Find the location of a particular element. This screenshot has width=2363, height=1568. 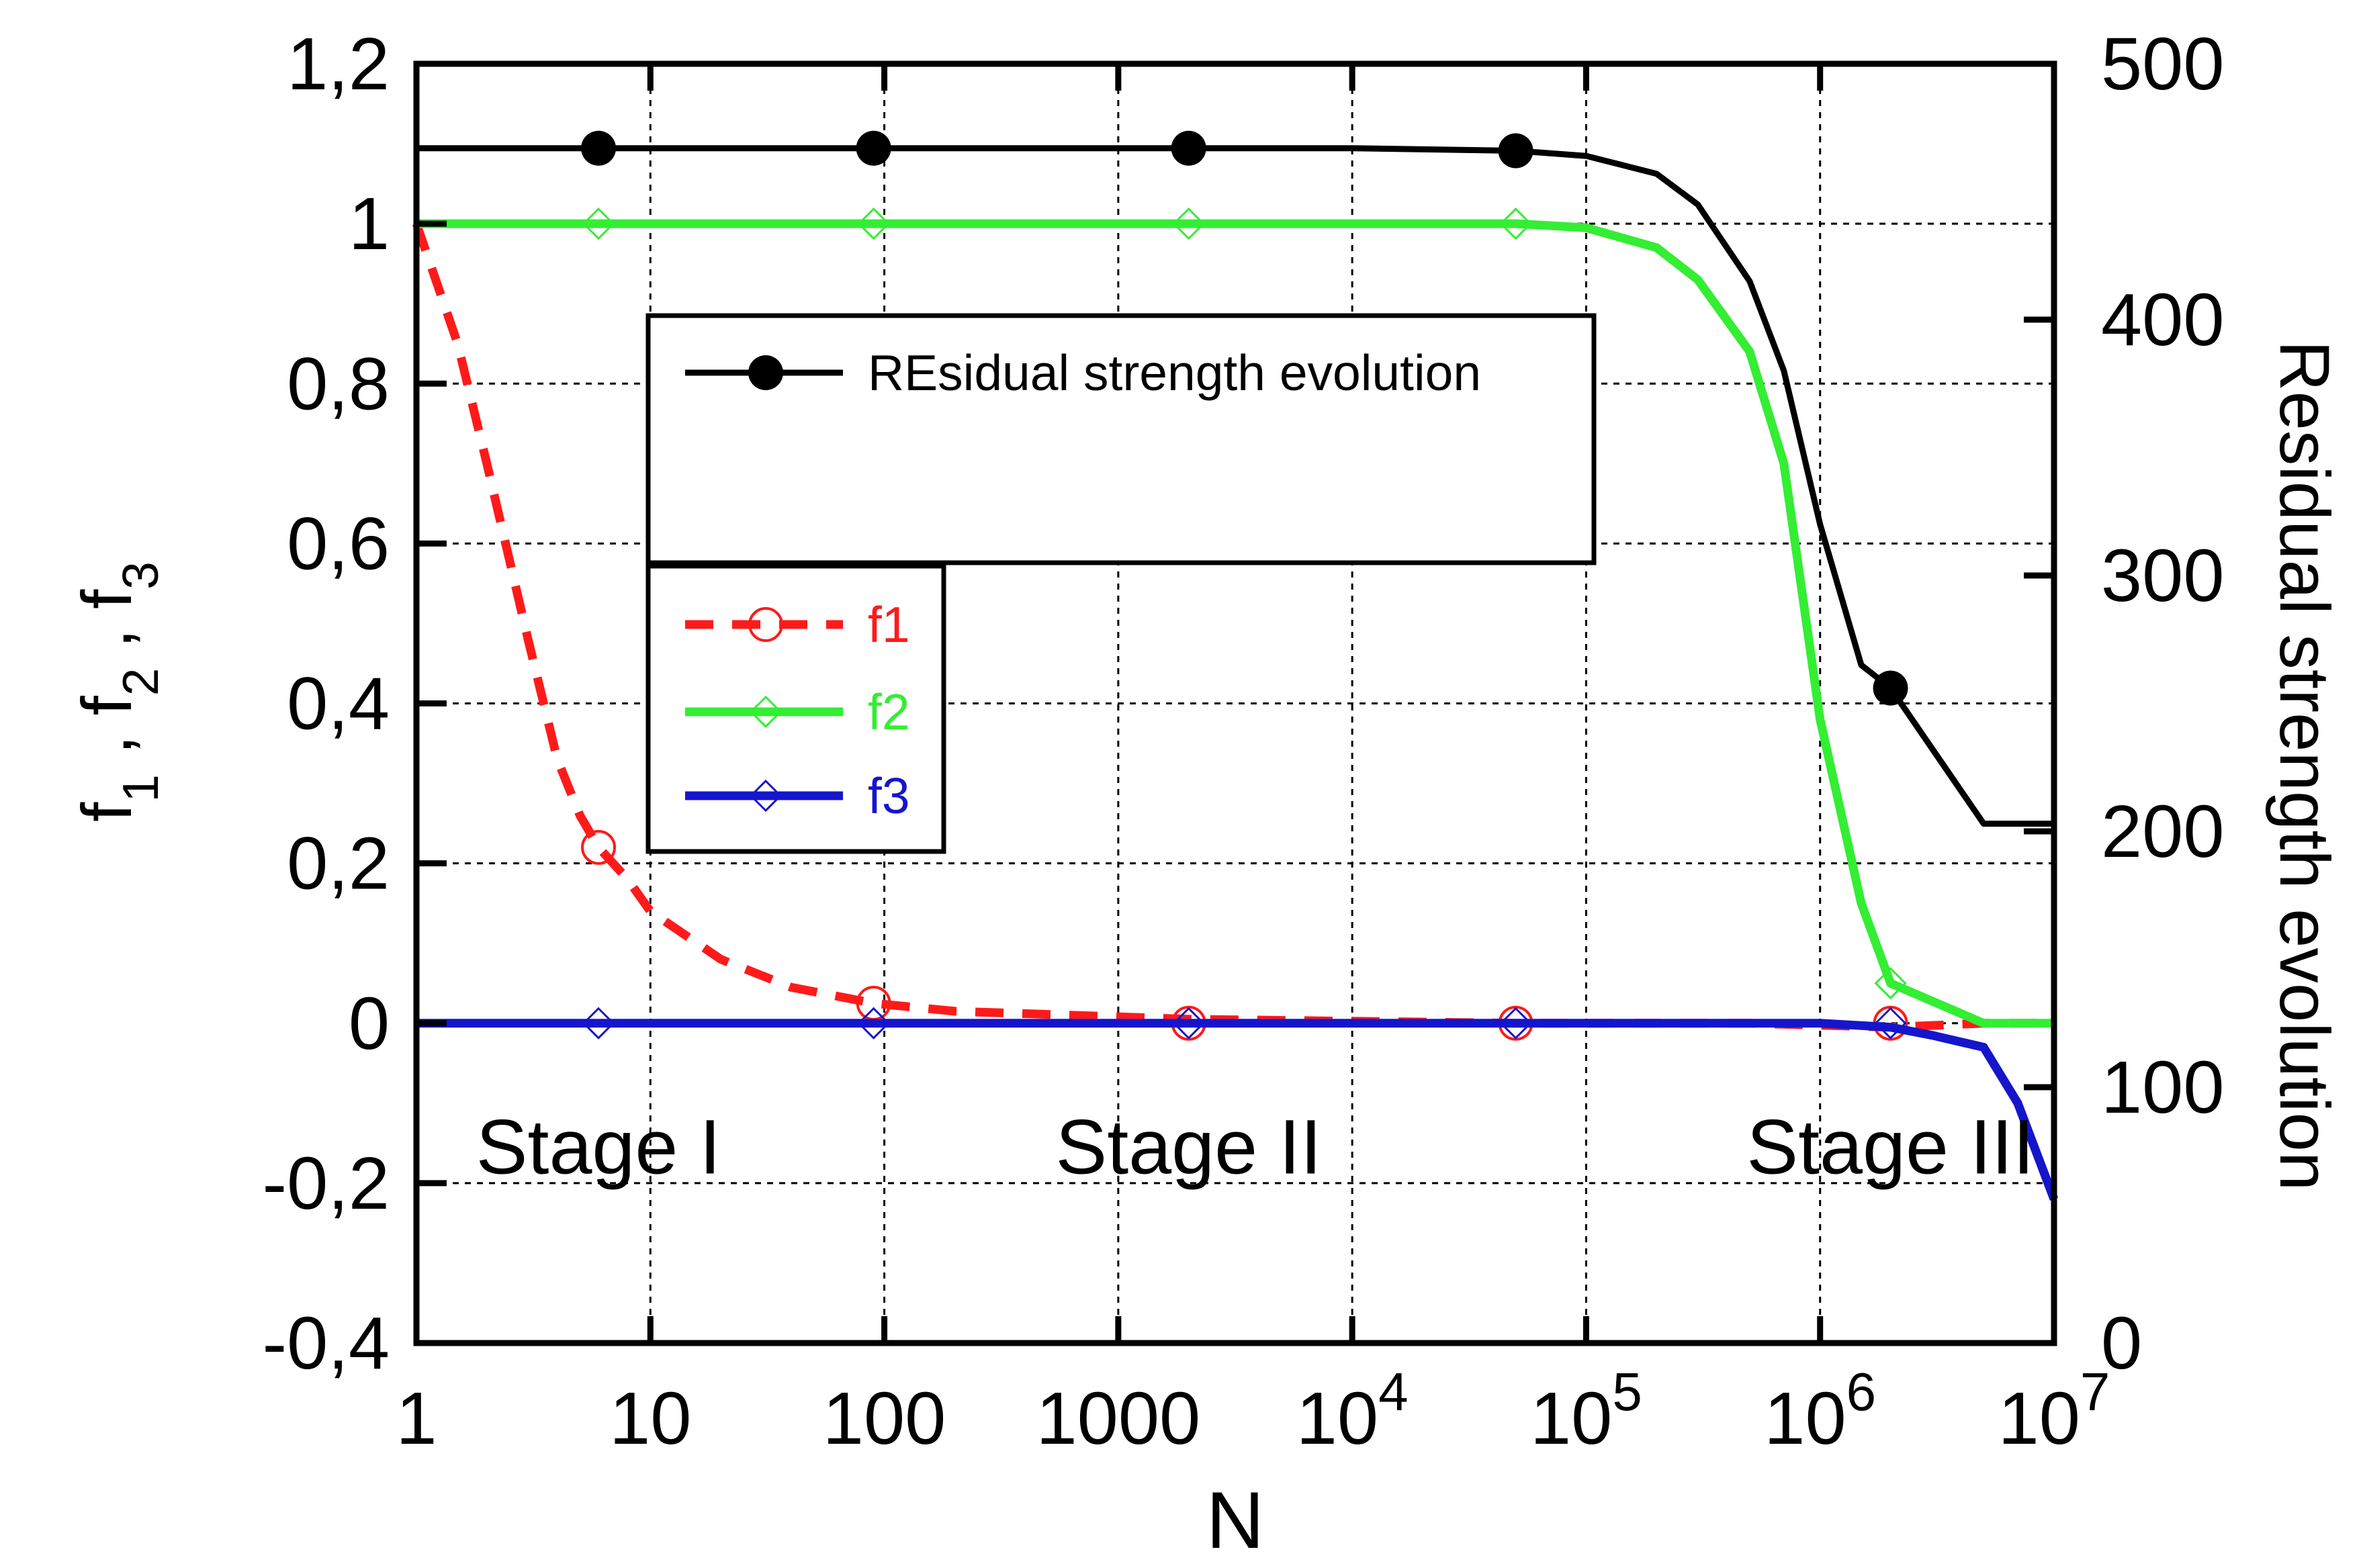

legend-label: REsidual strength evolution is located at coordinates (1174, 372).